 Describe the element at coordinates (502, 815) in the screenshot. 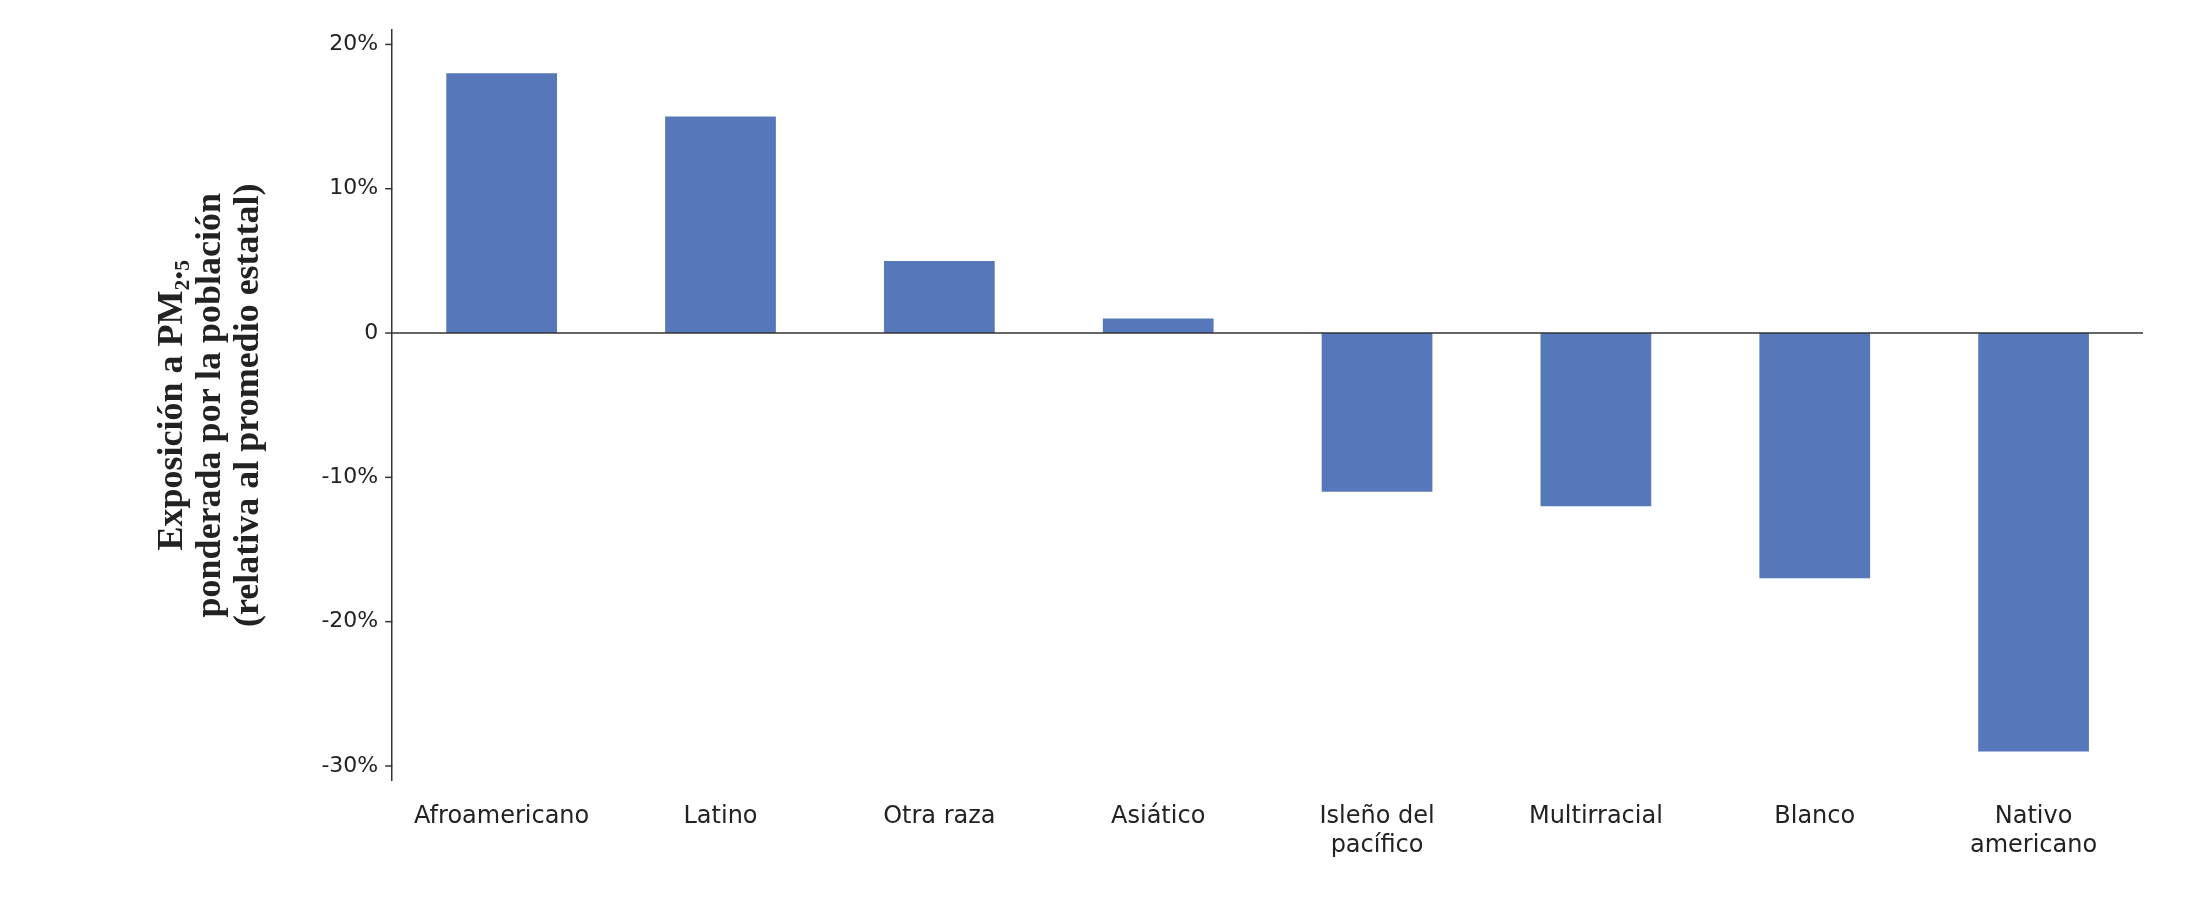

I see `x-tick-label: Afroamericano` at that location.